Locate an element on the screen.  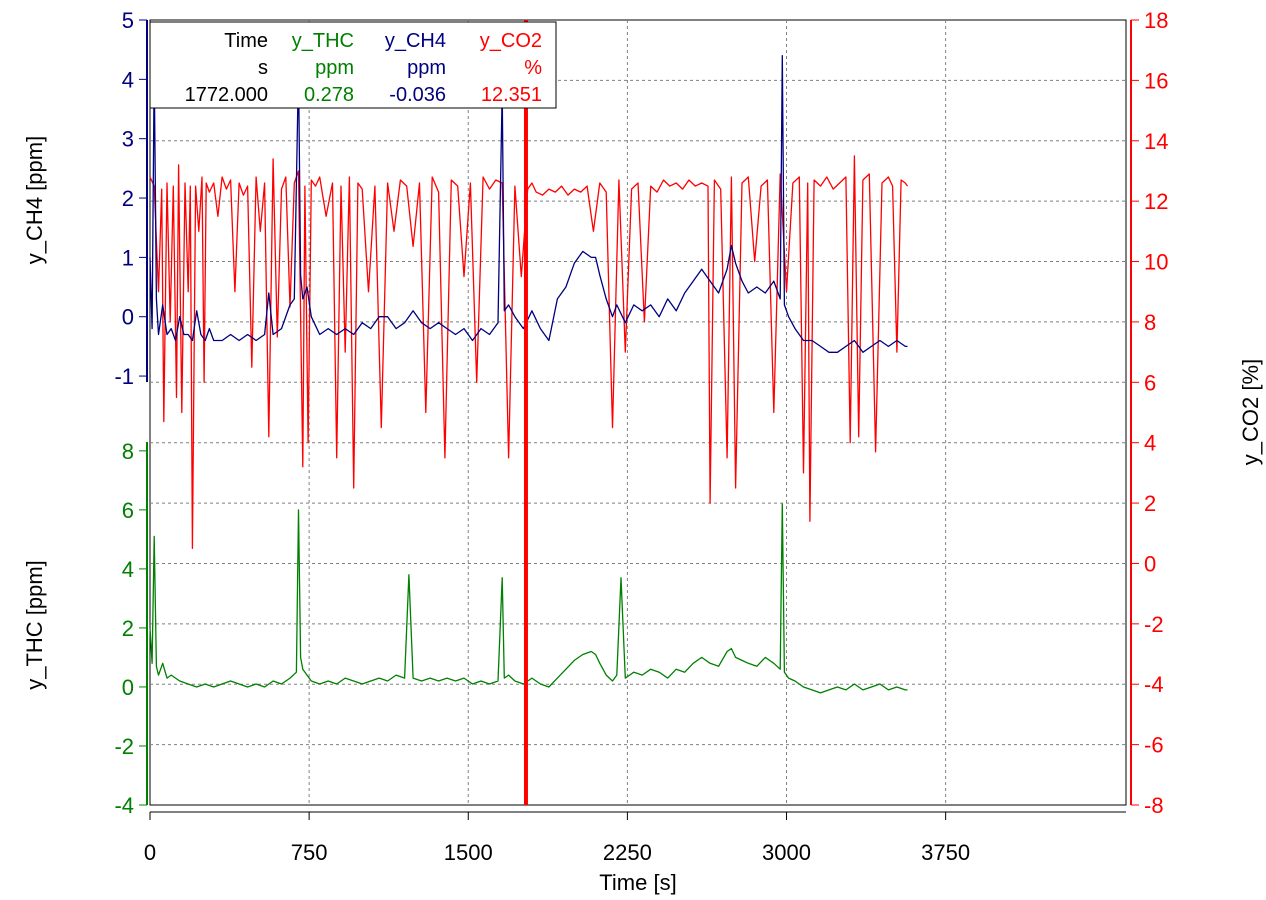
co2-tick-label: 18 is located at coordinates (1156, 20).